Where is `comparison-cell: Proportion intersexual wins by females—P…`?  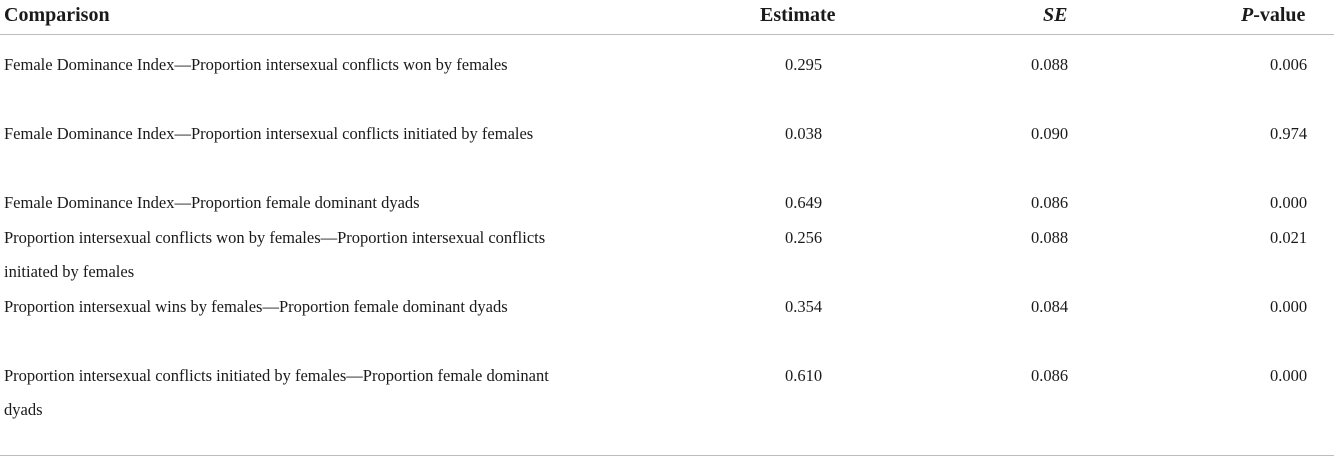
comparison-cell: Proportion intersexual wins by females—P… is located at coordinates (256, 306).